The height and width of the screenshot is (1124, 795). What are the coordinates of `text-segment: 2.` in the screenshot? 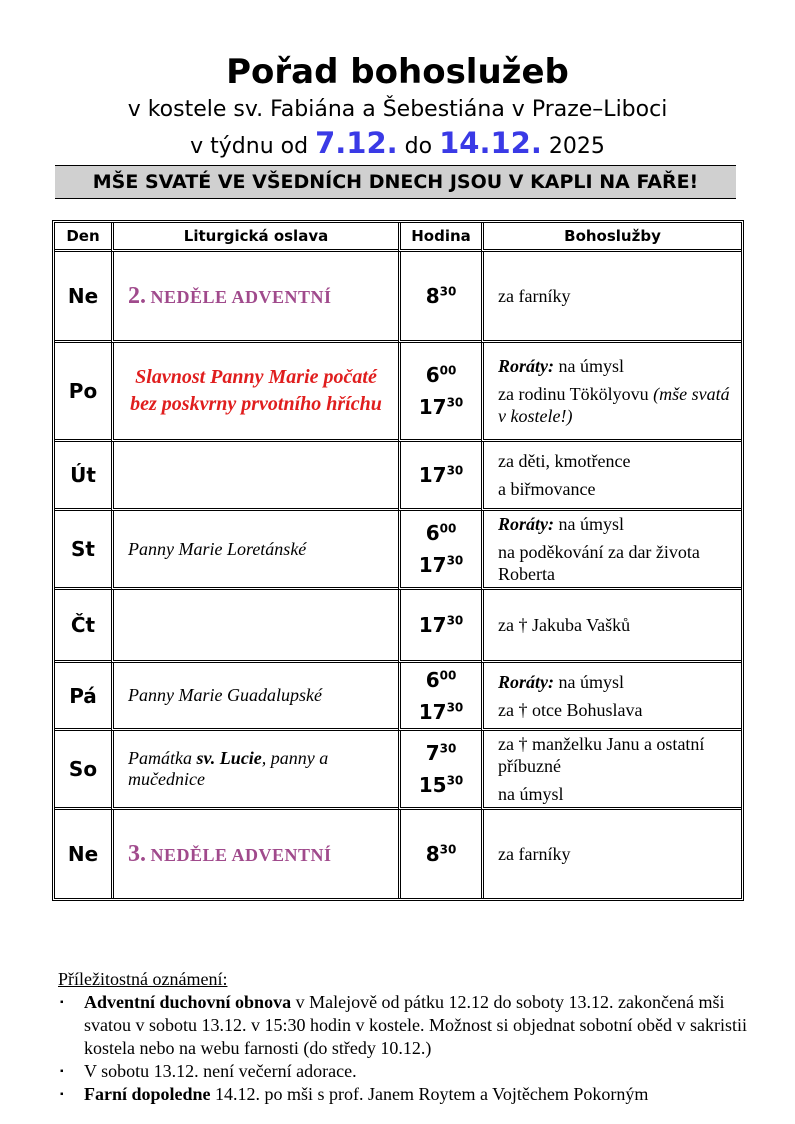 It's located at (137, 295).